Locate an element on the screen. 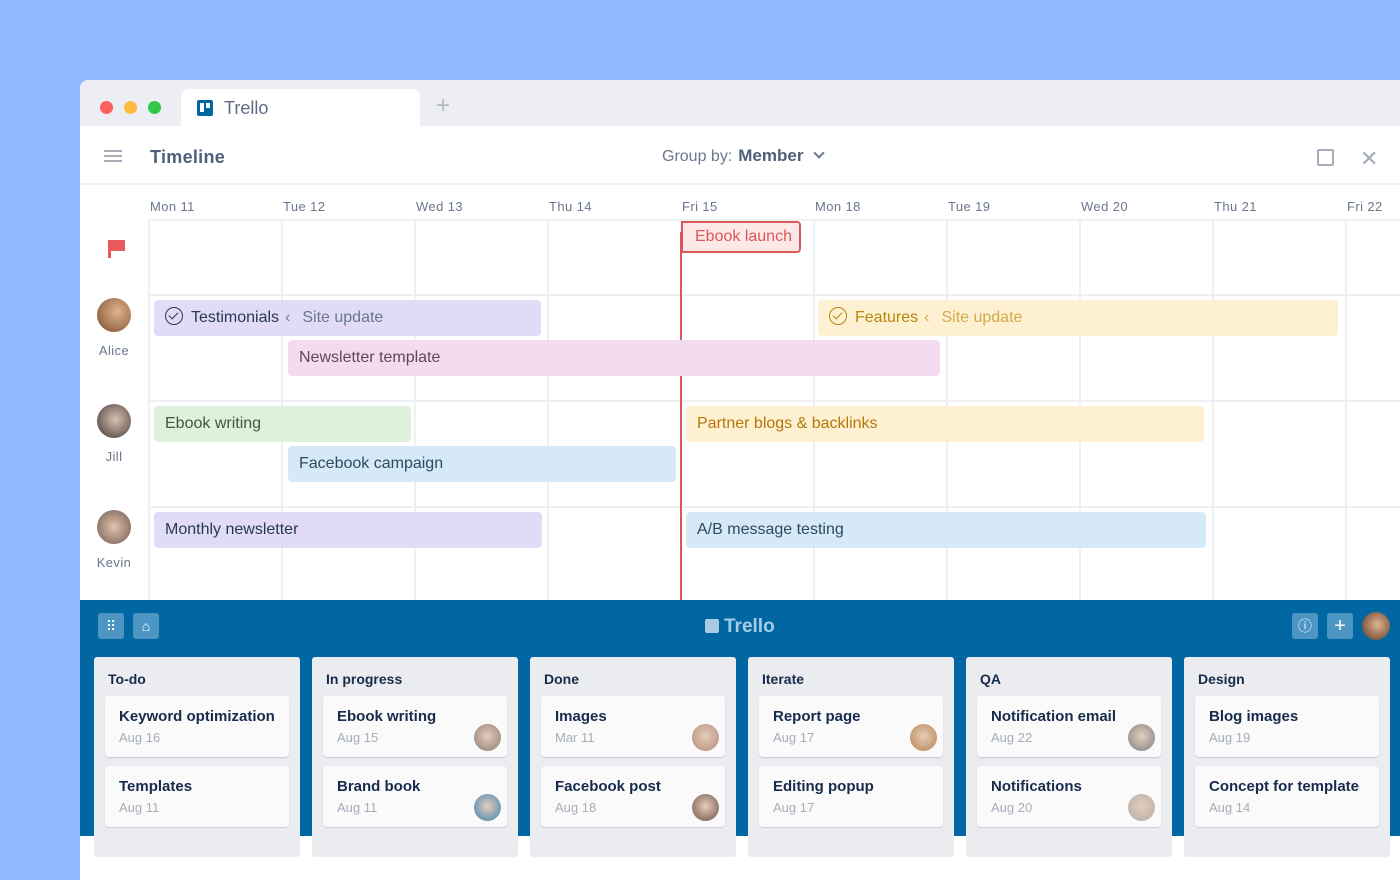 The width and height of the screenshot is (1400, 880). timeline-bar: Testimonials ‹ Site update is located at coordinates (347, 318).